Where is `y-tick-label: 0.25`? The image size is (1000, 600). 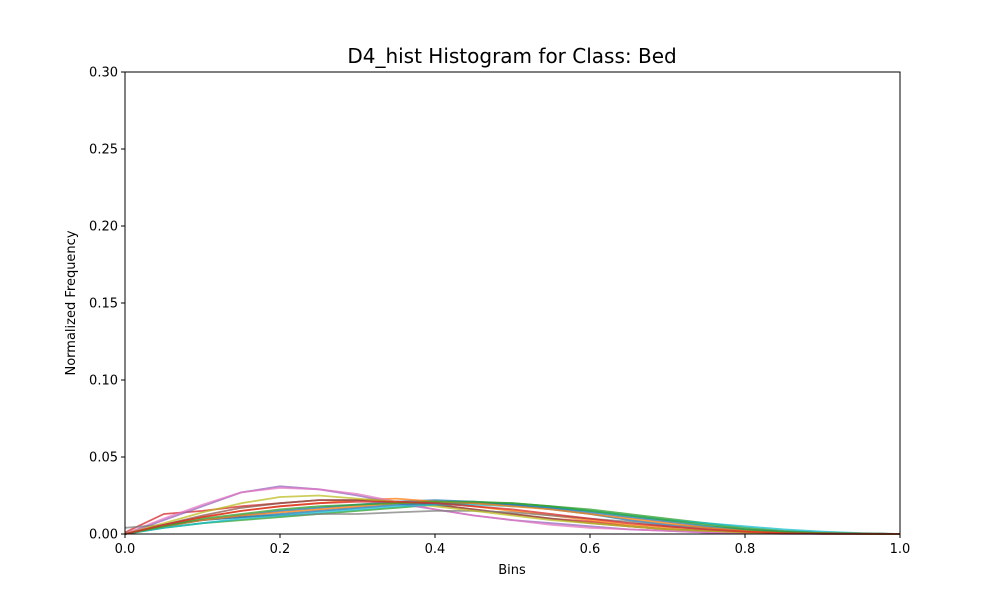 y-tick-label: 0.25 is located at coordinates (103, 150).